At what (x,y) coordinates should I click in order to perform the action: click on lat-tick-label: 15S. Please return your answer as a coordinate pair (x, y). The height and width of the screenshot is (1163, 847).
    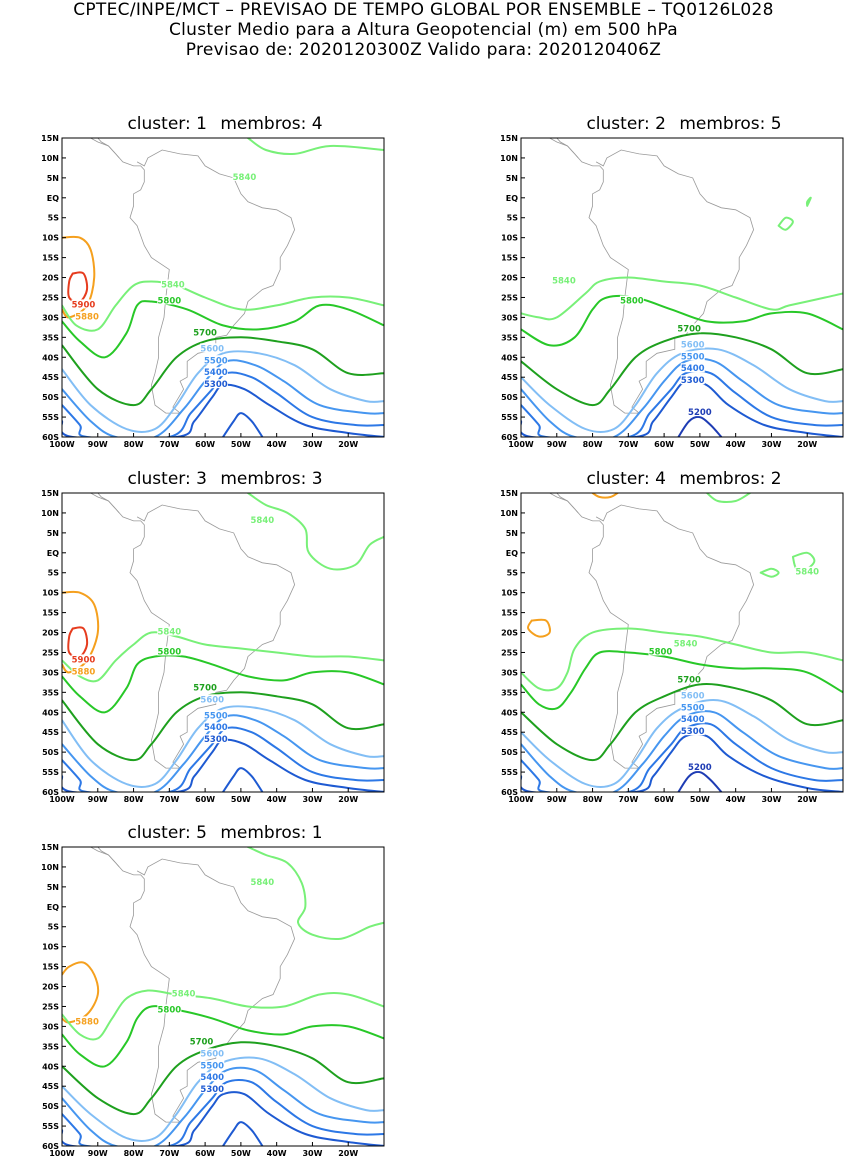
    Looking at the image, I should click on (50, 967).